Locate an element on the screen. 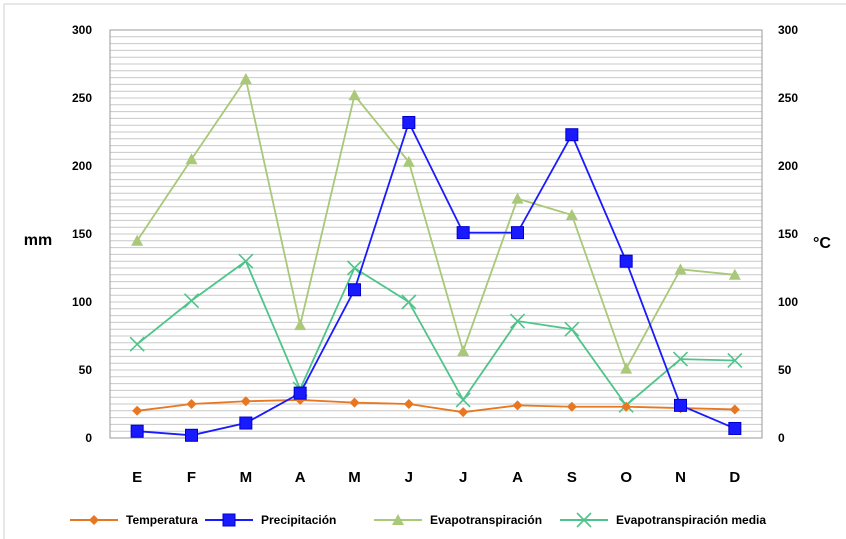 This screenshot has width=846, height=539. x-tick-label: E is located at coordinates (137, 477).